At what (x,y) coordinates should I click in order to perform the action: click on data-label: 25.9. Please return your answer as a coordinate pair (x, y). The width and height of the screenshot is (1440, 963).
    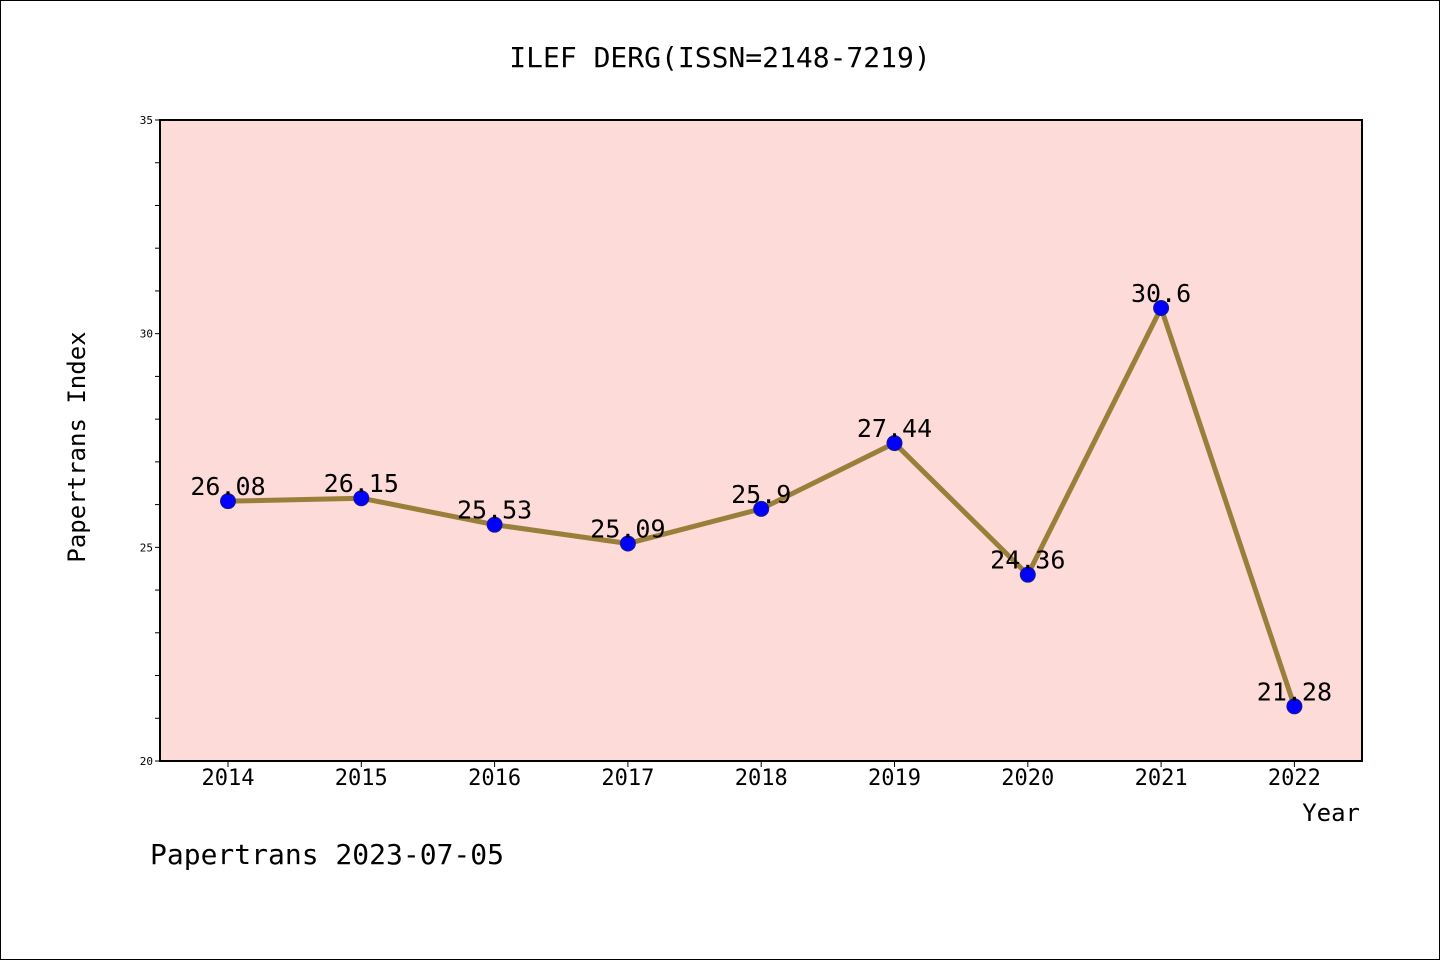
    Looking at the image, I should click on (761, 494).